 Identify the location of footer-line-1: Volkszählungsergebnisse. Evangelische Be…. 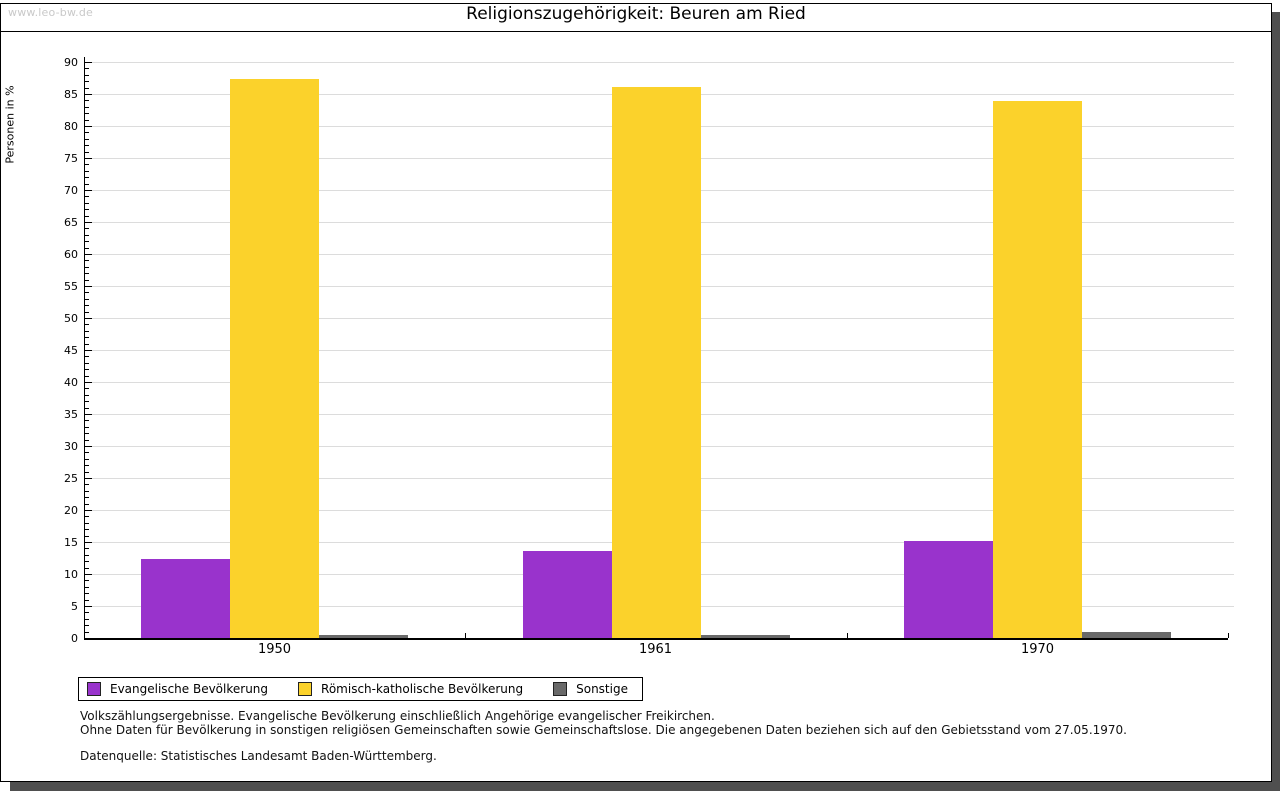
(397, 716).